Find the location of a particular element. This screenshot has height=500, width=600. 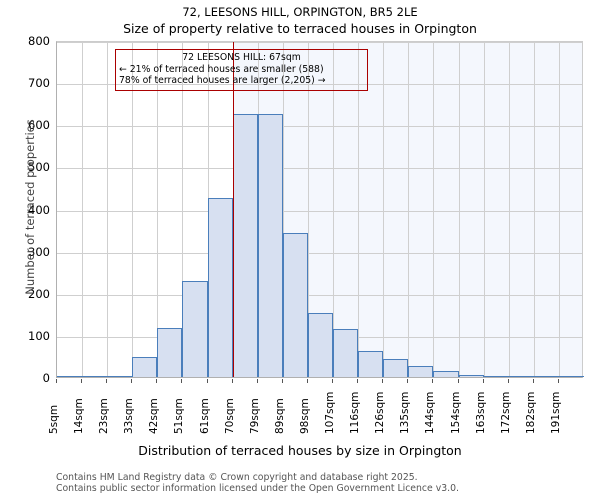

x-axis-tick-label: 116sqm is located at coordinates (355, 412).